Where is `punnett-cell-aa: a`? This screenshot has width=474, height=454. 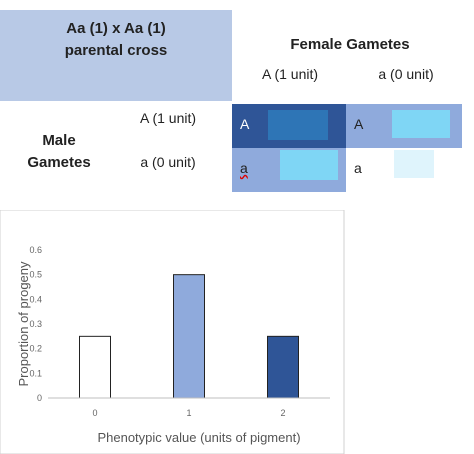 punnett-cell-aa: a is located at coordinates (404, 170).